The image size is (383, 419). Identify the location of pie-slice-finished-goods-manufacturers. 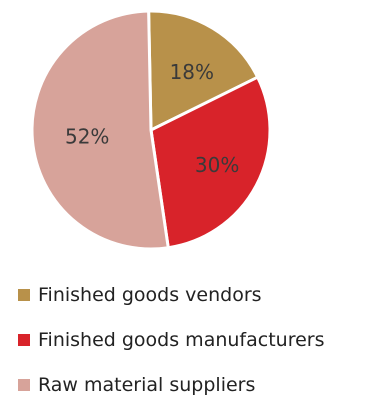
(210, 162).